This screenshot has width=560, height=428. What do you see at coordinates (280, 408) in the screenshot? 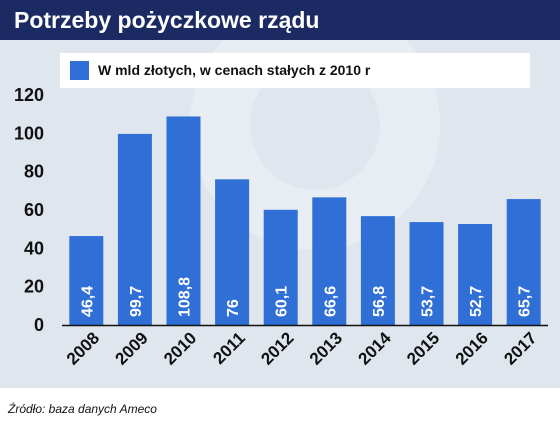
I see `footer: Źródło: baza danych Ameco` at bounding box center [280, 408].